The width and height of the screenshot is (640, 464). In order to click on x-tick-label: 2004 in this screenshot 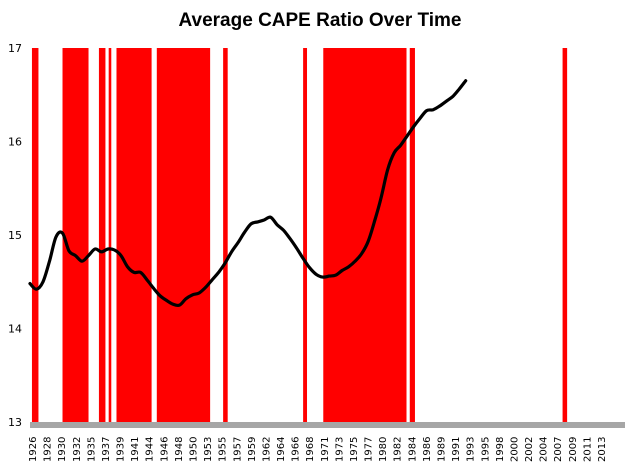, I will do `click(544, 449)`.